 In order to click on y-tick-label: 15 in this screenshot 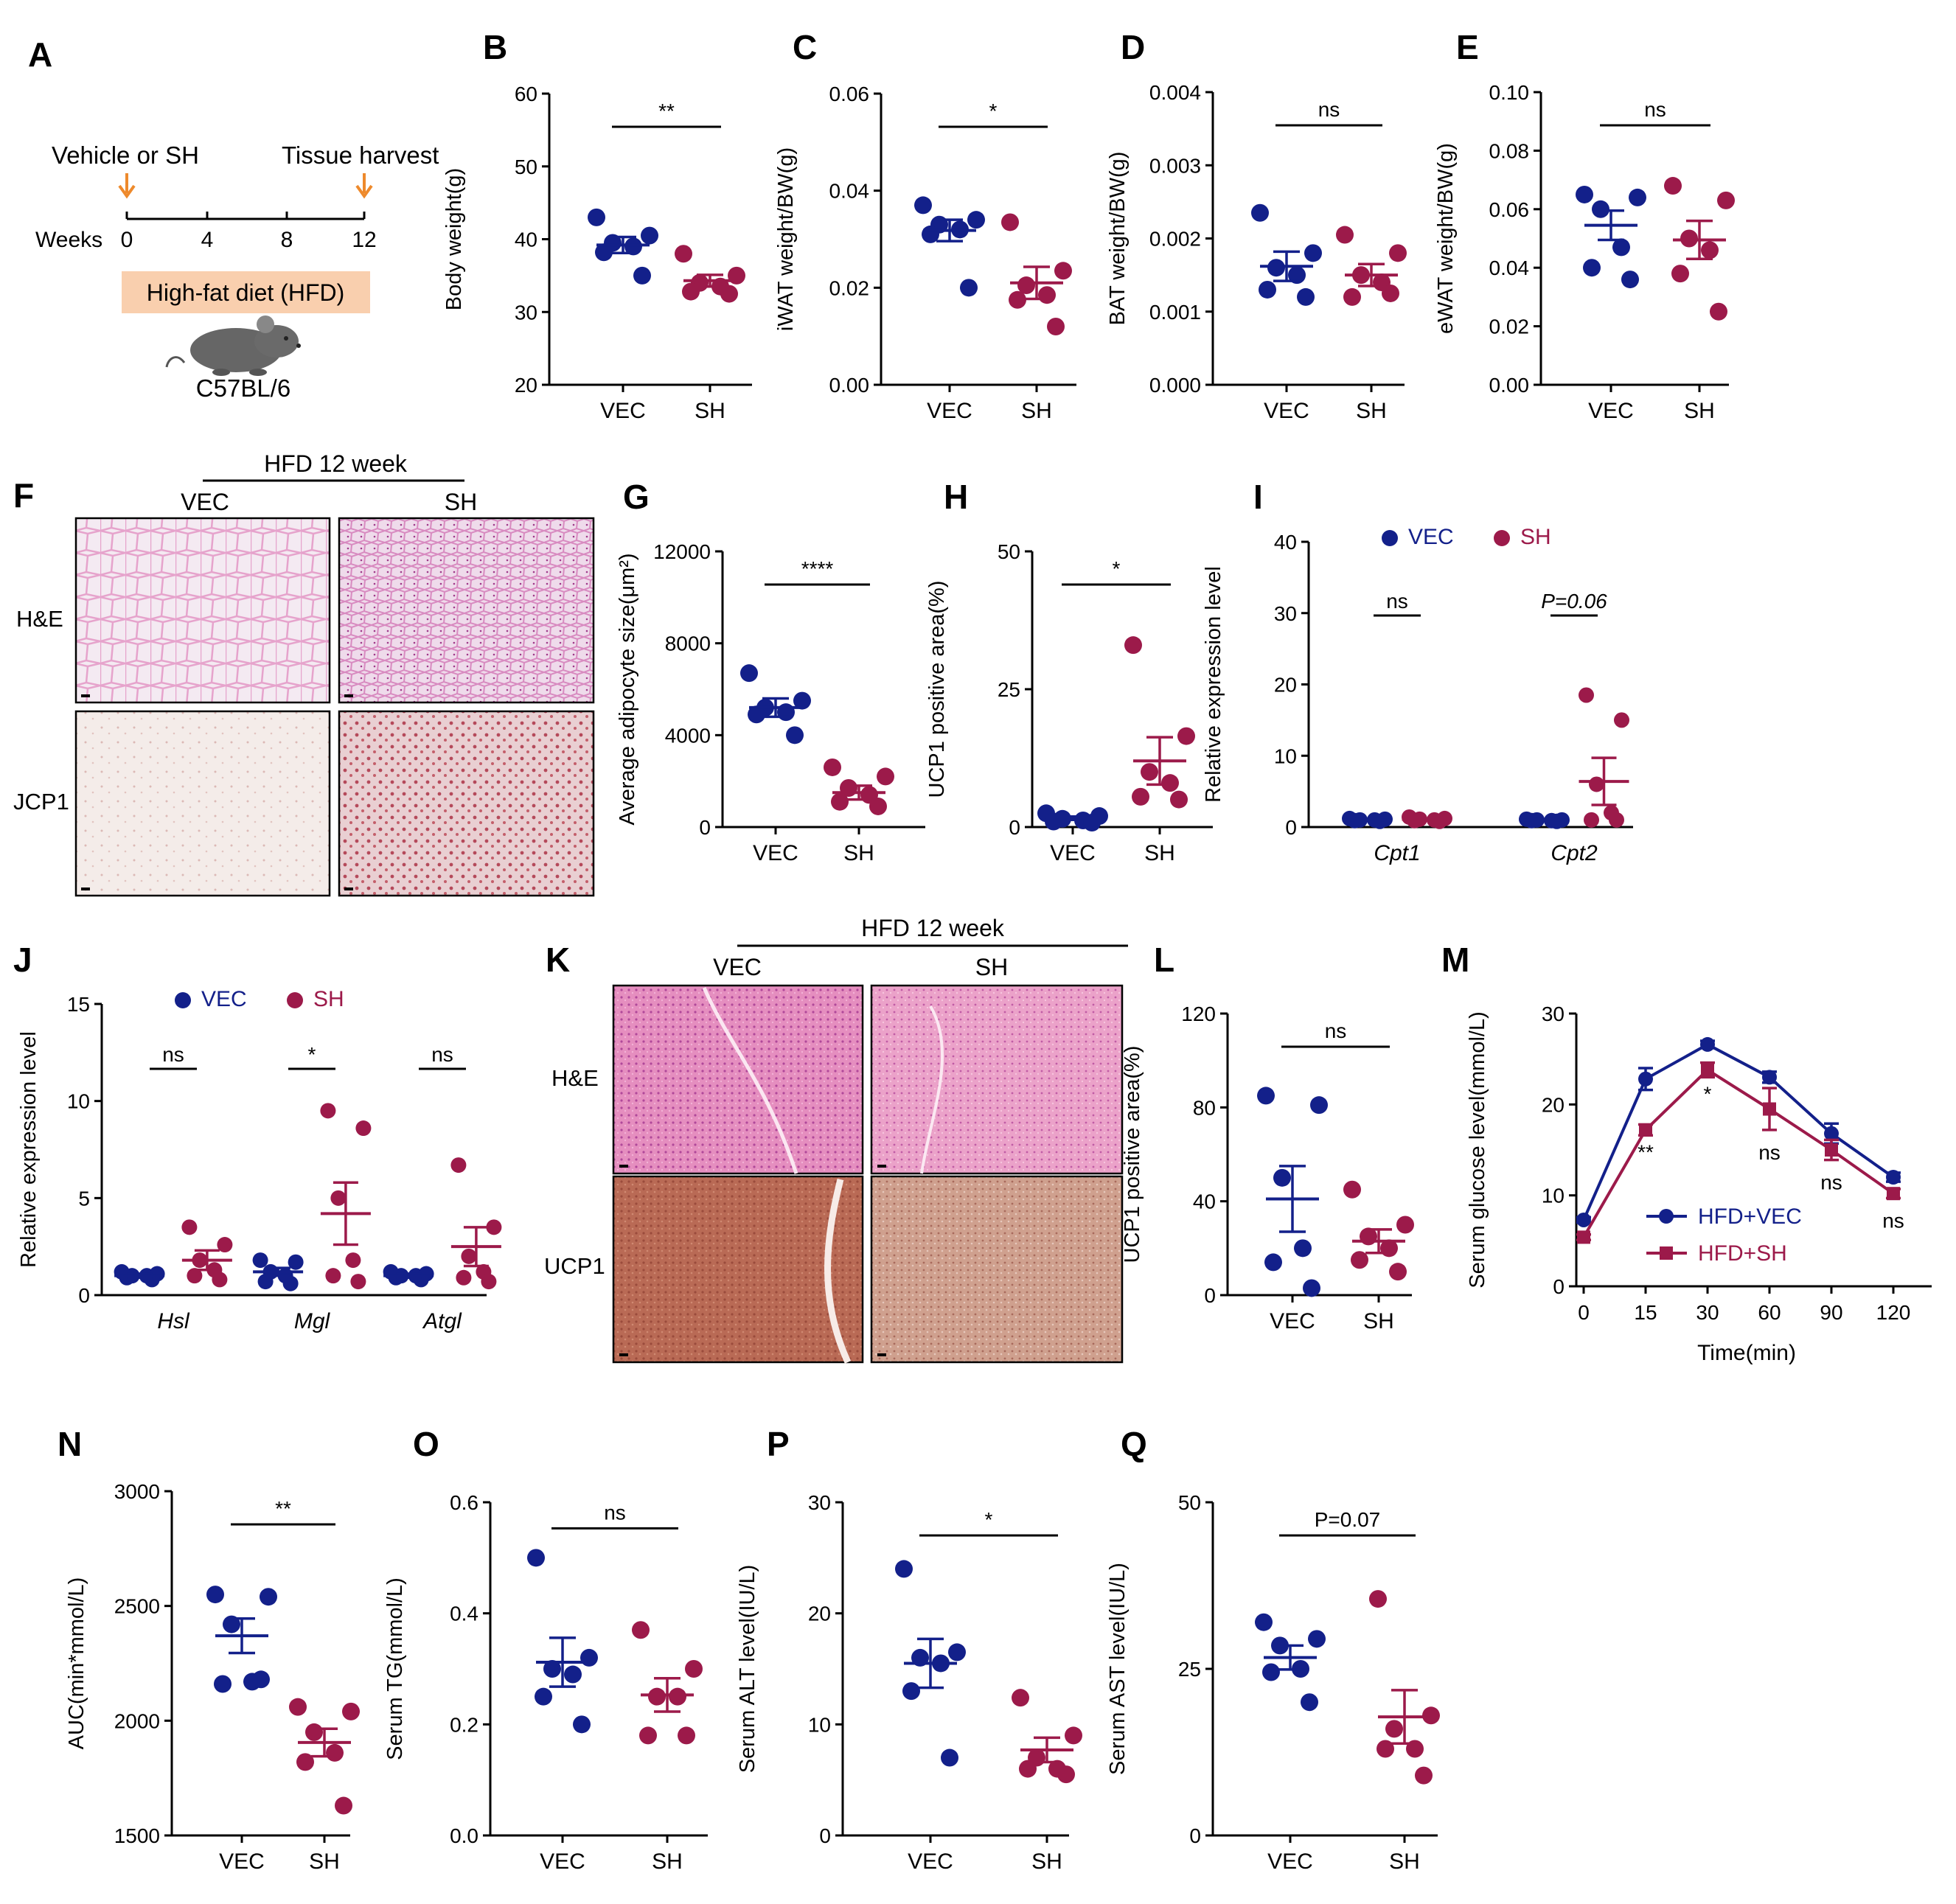, I will do `click(78, 1005)`.